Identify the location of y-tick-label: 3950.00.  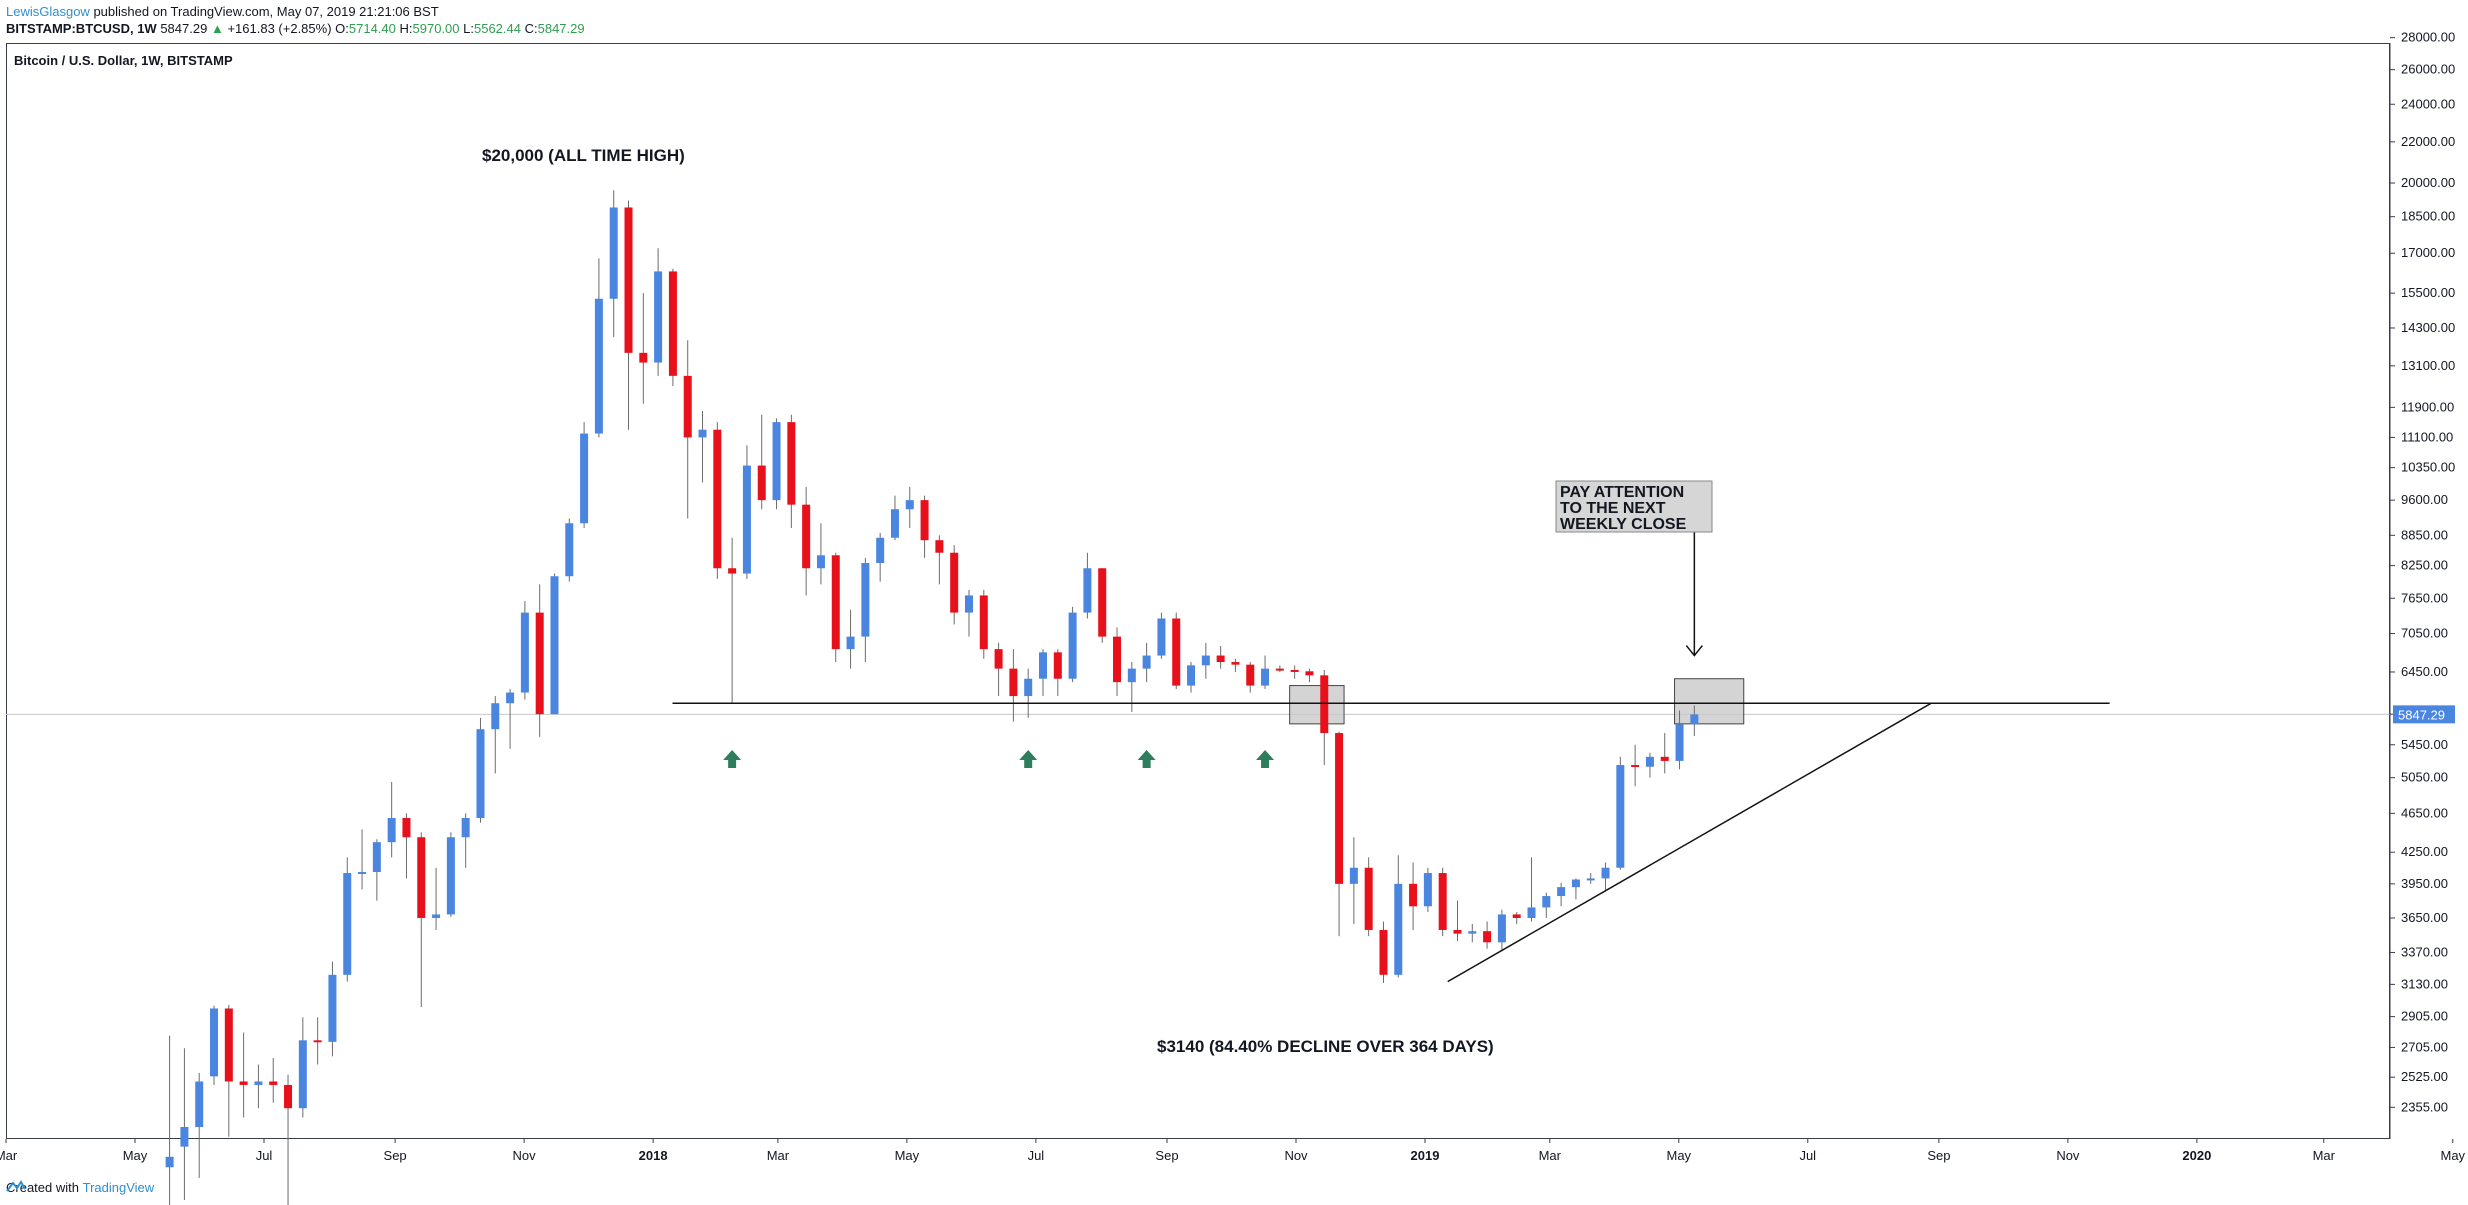
(2424, 883).